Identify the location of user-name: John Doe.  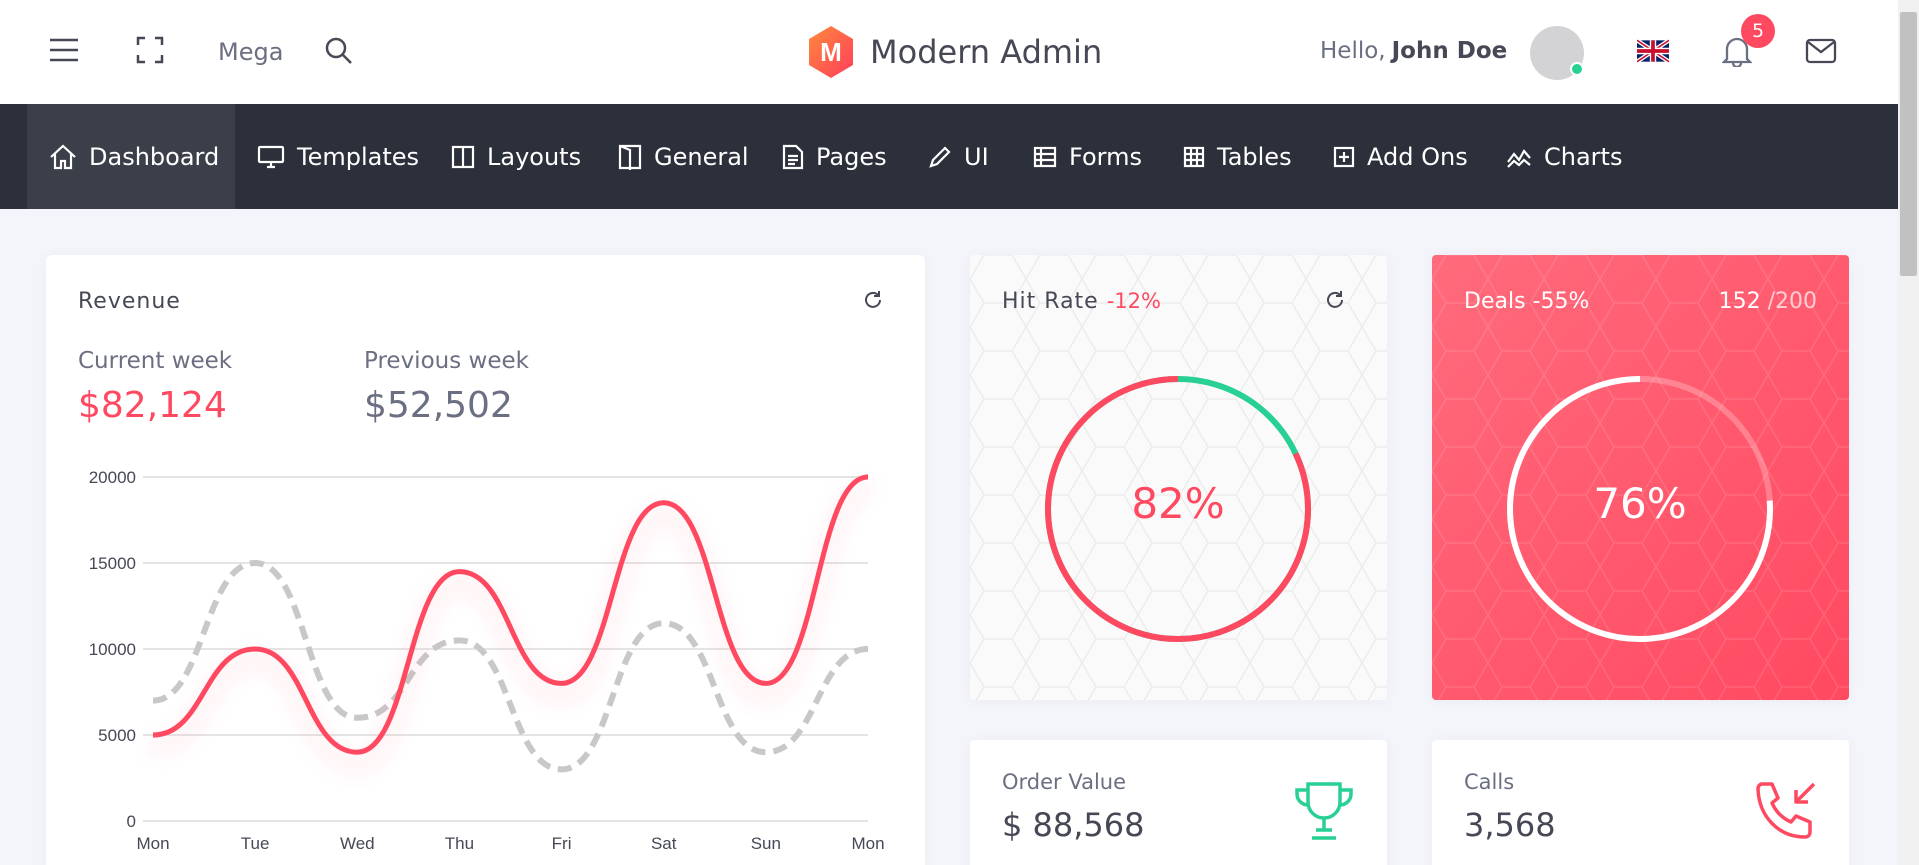
(1449, 51).